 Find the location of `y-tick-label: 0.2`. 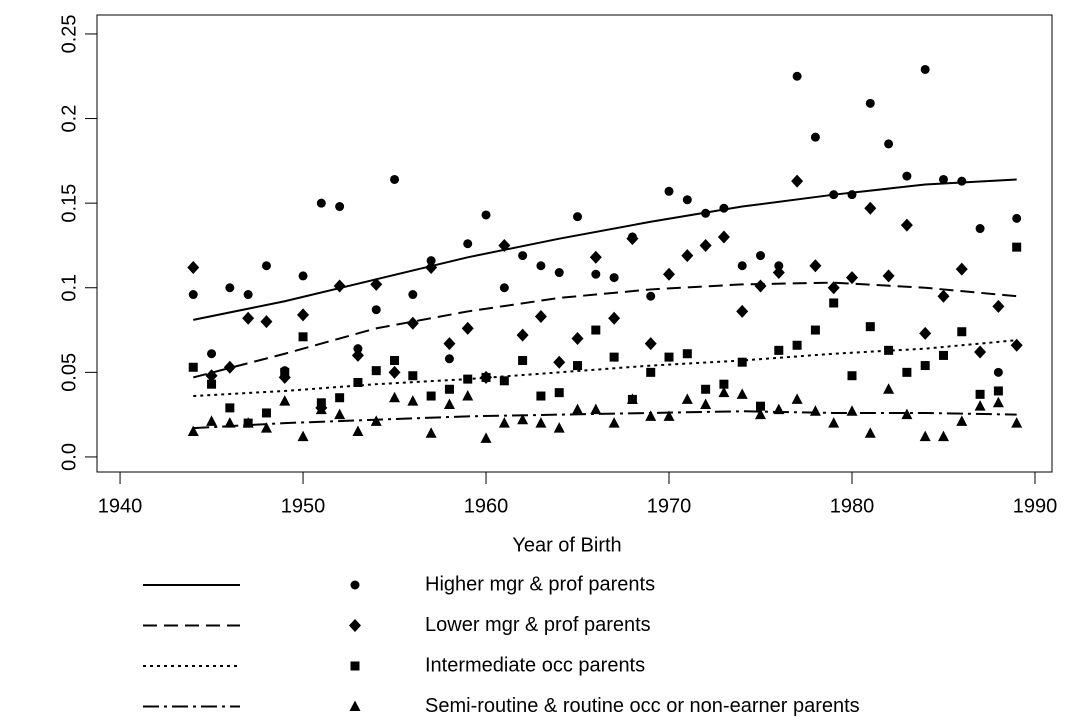

y-tick-label: 0.2 is located at coordinates (69, 119).